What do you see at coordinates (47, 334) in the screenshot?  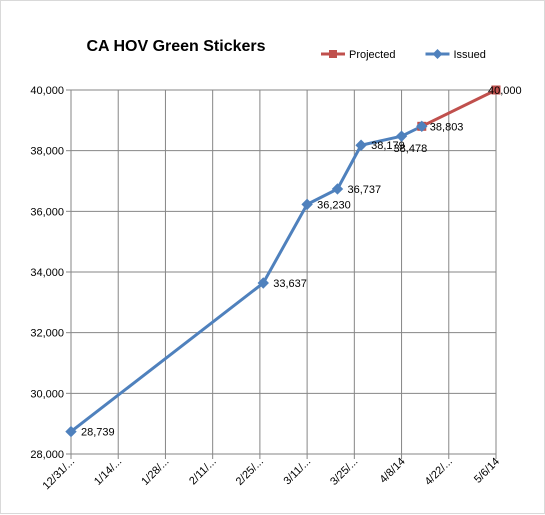 I see `y-tick-label: 32,000` at bounding box center [47, 334].